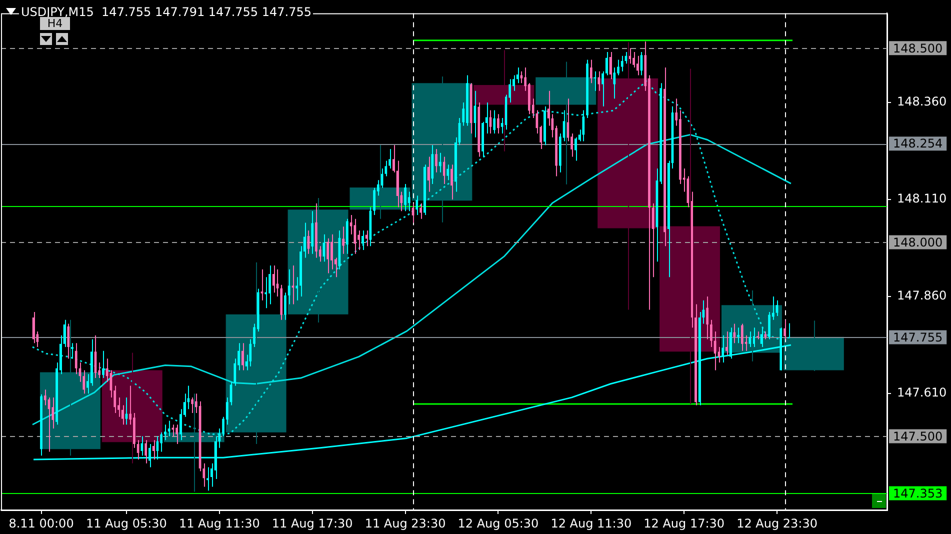 The height and width of the screenshot is (534, 951). I want to click on chart-title: USDJPY,M15 147.755 147.791 147.755 147.755, so click(166, 12).